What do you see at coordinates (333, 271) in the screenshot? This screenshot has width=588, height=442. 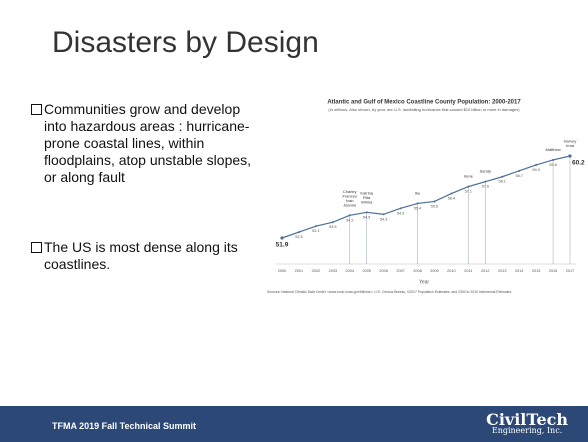 I see `x-tick-label: 2003` at bounding box center [333, 271].